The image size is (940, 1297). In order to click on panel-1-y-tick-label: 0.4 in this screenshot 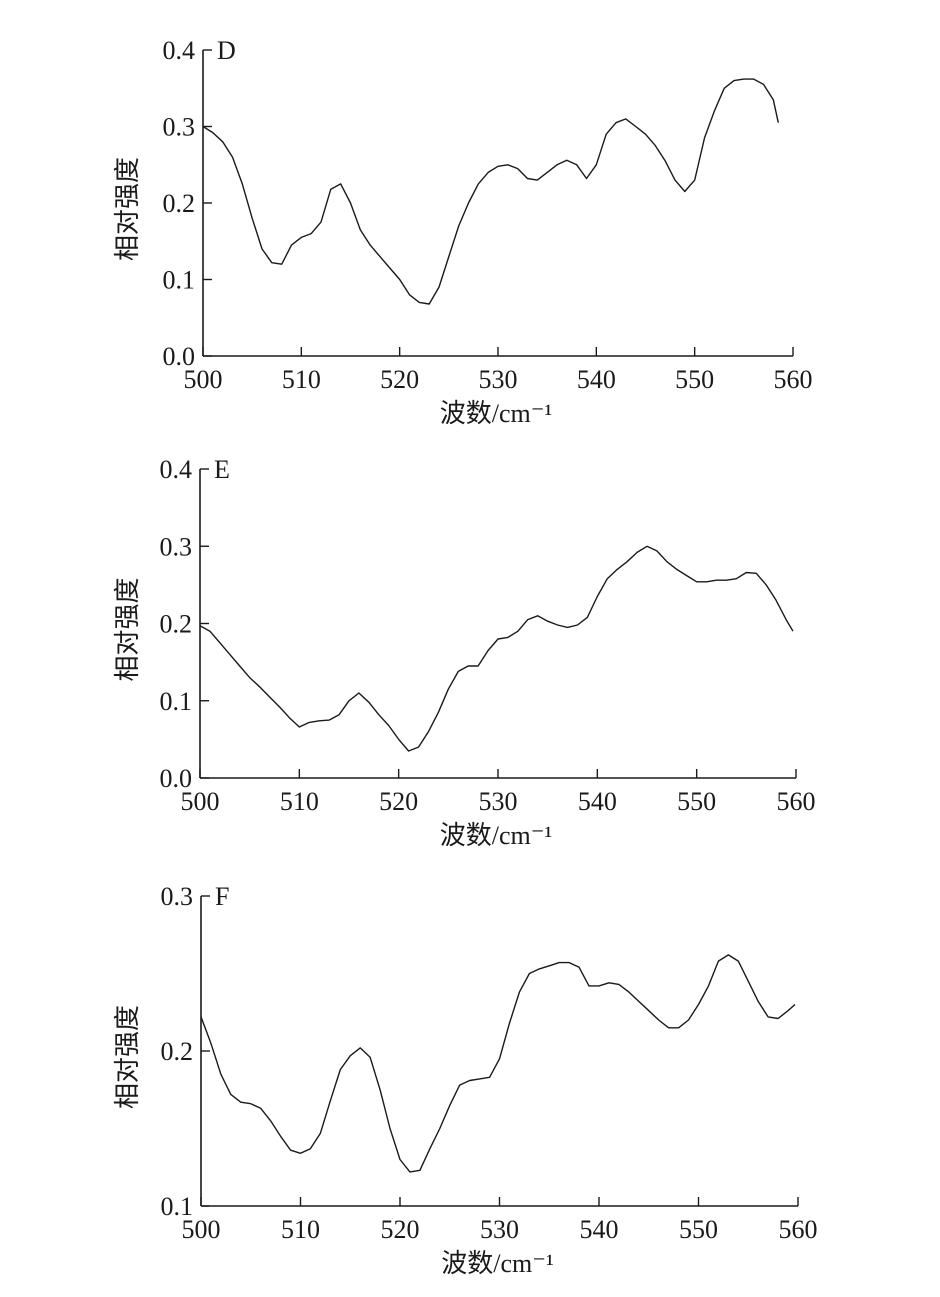, I will do `click(179, 50)`.